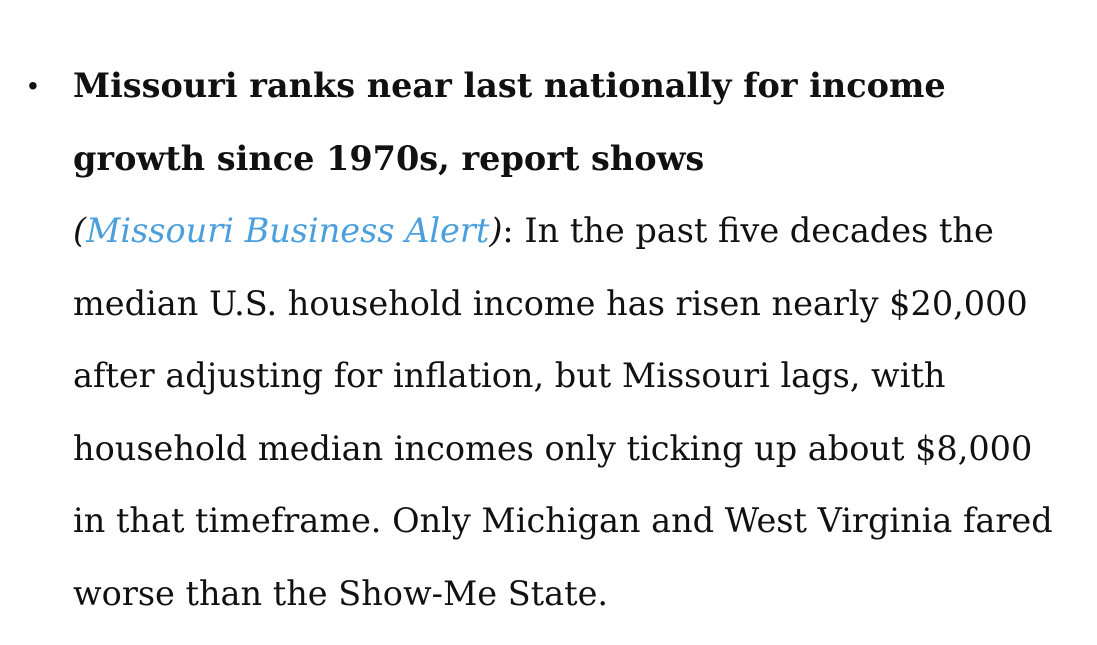 The height and width of the screenshot is (645, 1097). Describe the element at coordinates (80, 230) in the screenshot. I see `source-open-paren: (` at that location.